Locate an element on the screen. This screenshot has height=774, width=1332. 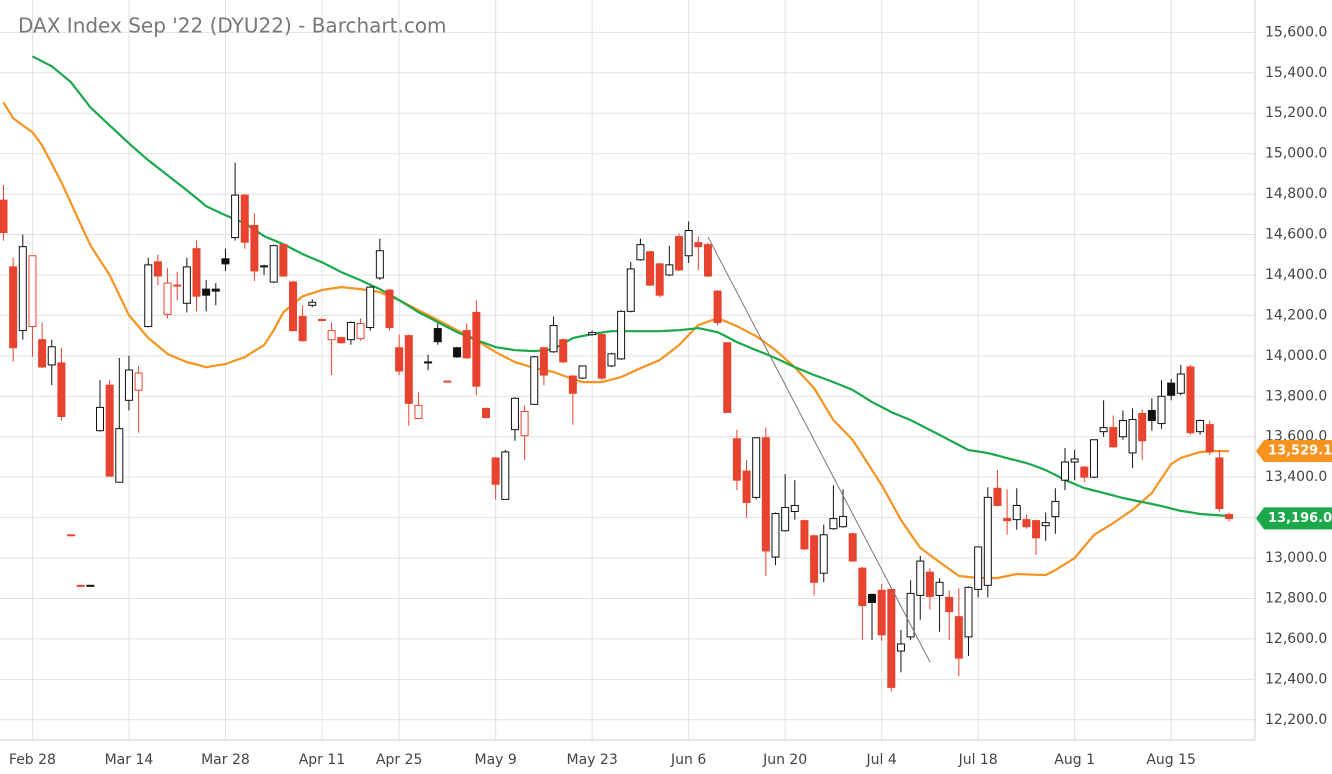
x-tick-label: May 23 is located at coordinates (592, 760).